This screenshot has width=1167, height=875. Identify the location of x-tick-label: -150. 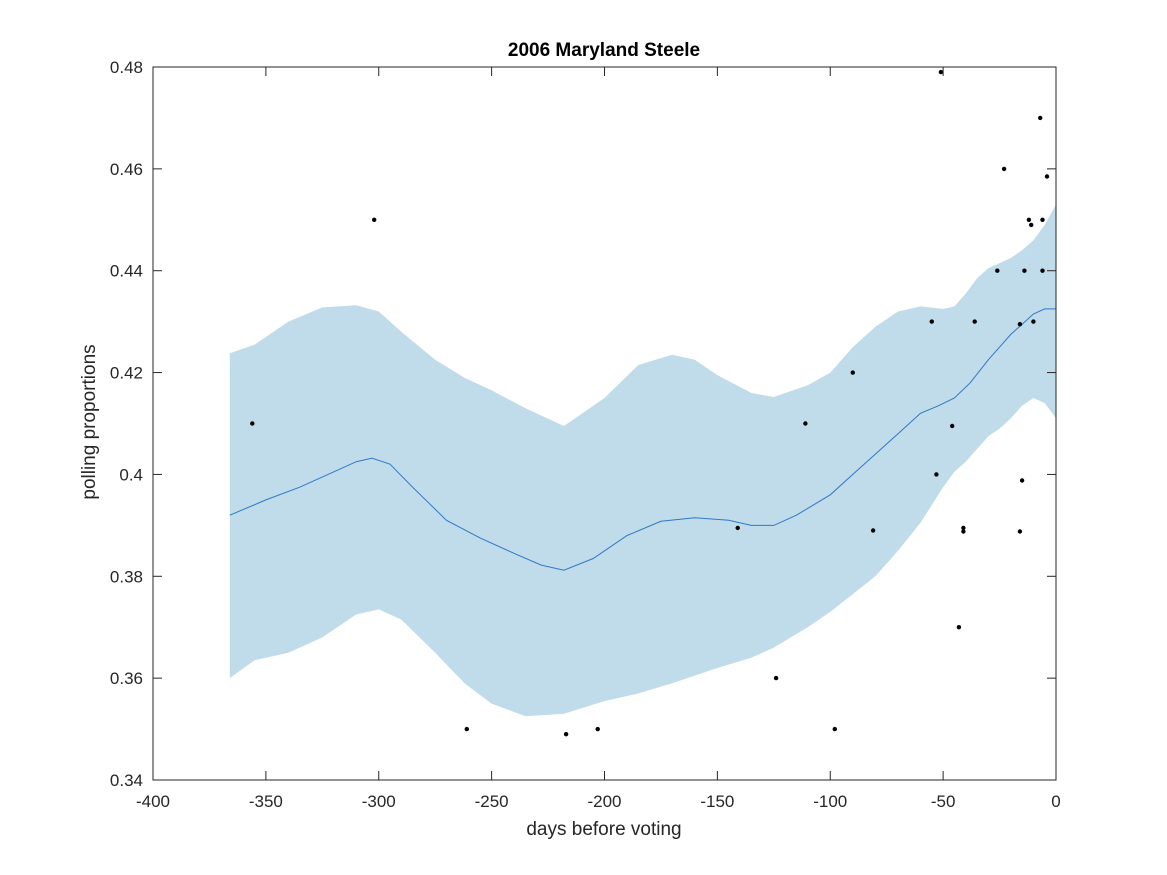
(717, 801).